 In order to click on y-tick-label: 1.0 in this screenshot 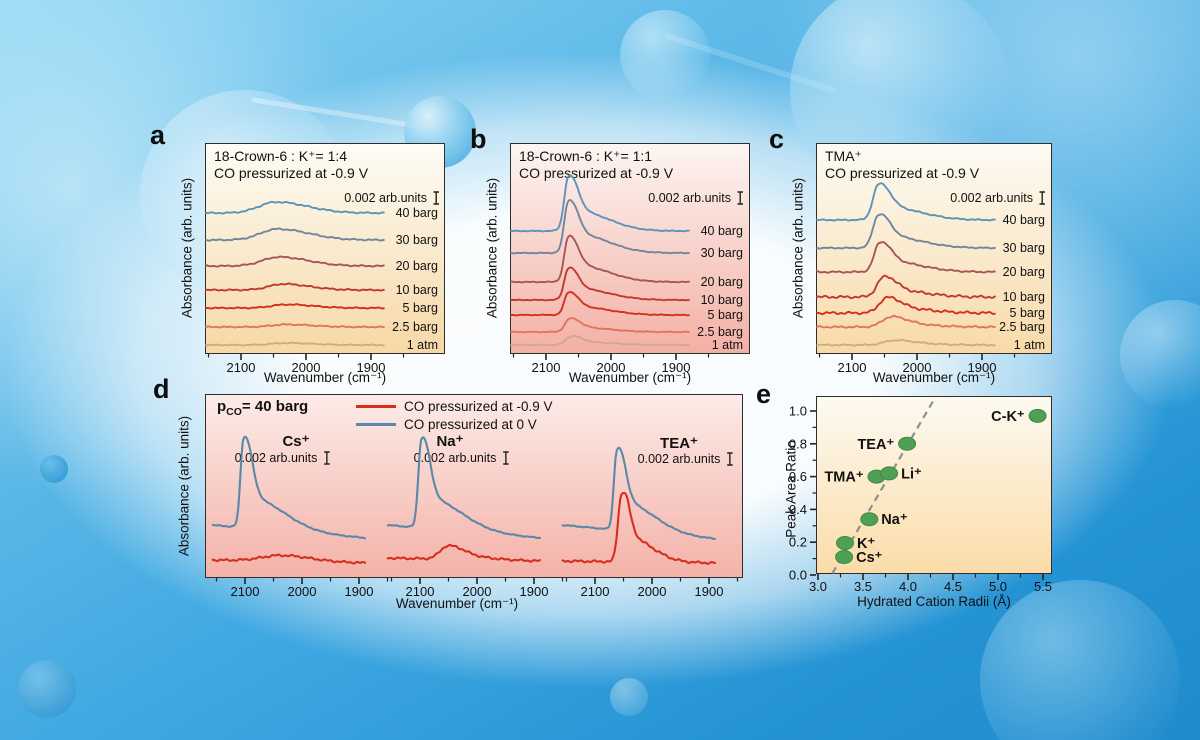, I will do `click(798, 411)`.